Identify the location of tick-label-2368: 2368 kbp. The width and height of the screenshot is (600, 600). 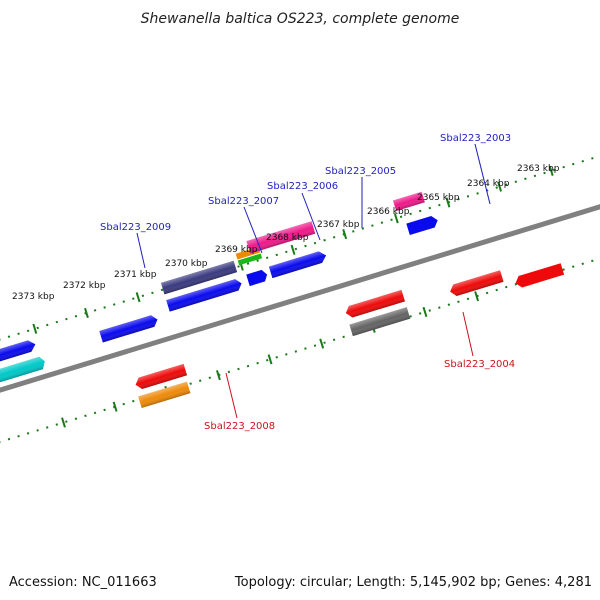
(287, 238).